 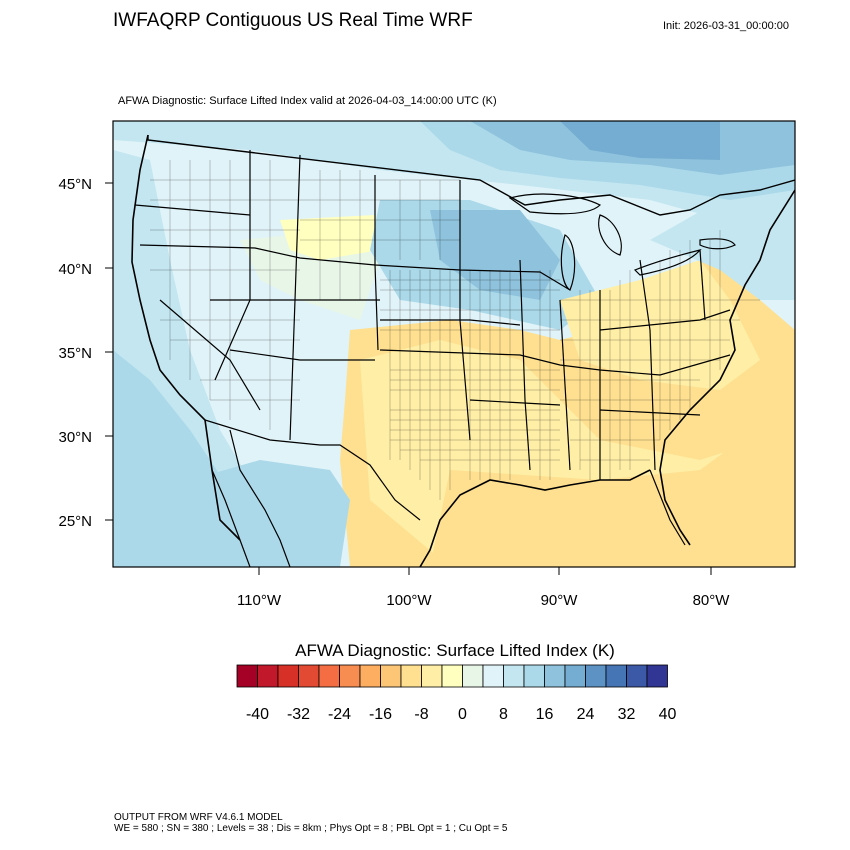 What do you see at coordinates (75, 437) in the screenshot?
I see `lat-label-30: 30°N` at bounding box center [75, 437].